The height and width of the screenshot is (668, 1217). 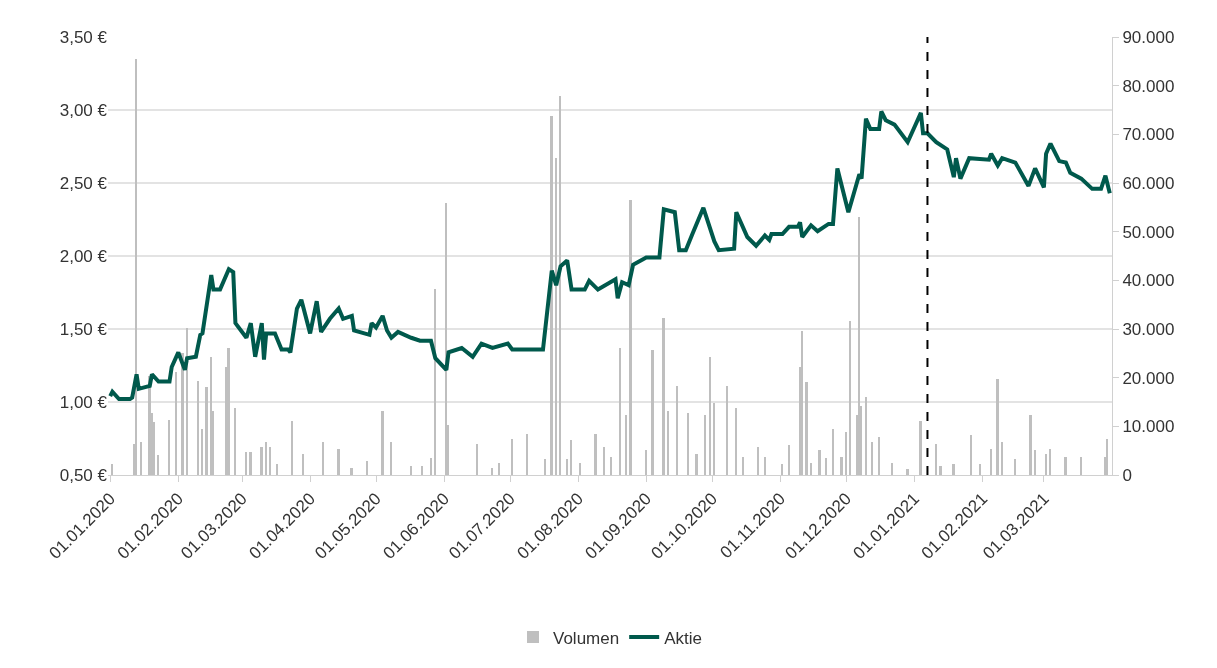 What do you see at coordinates (1127, 475) in the screenshot?
I see `y2-tick-label: 0` at bounding box center [1127, 475].